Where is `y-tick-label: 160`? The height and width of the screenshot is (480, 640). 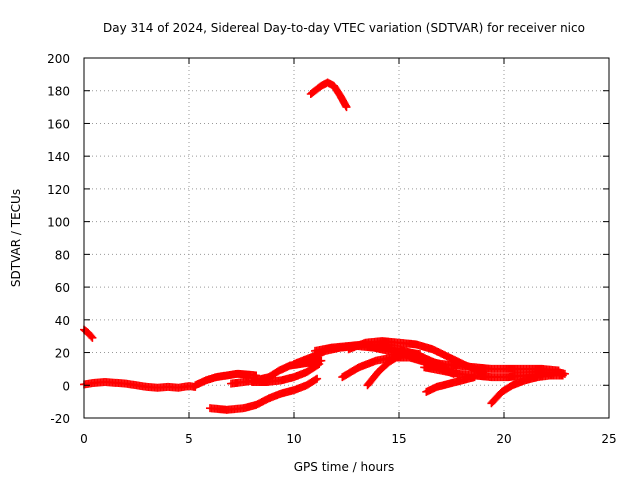
y-tick-label: 160 is located at coordinates (58, 124).